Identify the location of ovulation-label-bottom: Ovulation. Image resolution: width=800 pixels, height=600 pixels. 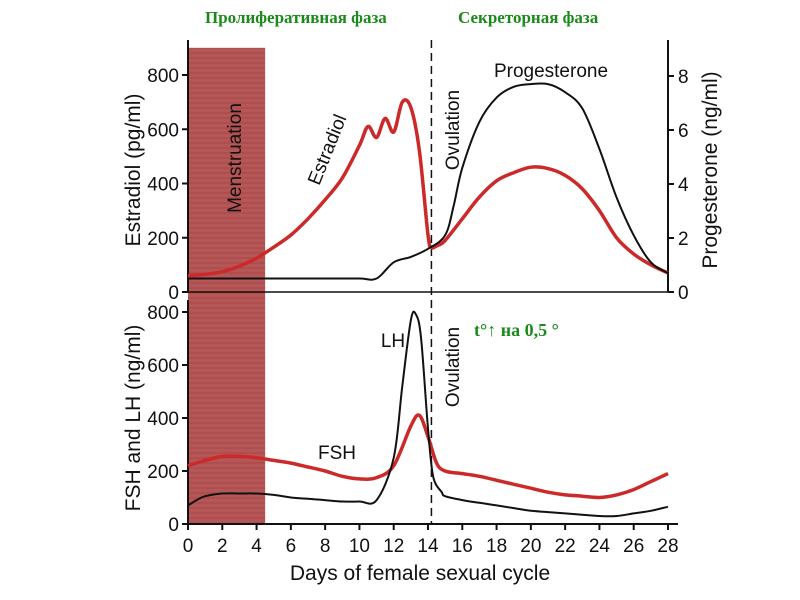
(453, 367).